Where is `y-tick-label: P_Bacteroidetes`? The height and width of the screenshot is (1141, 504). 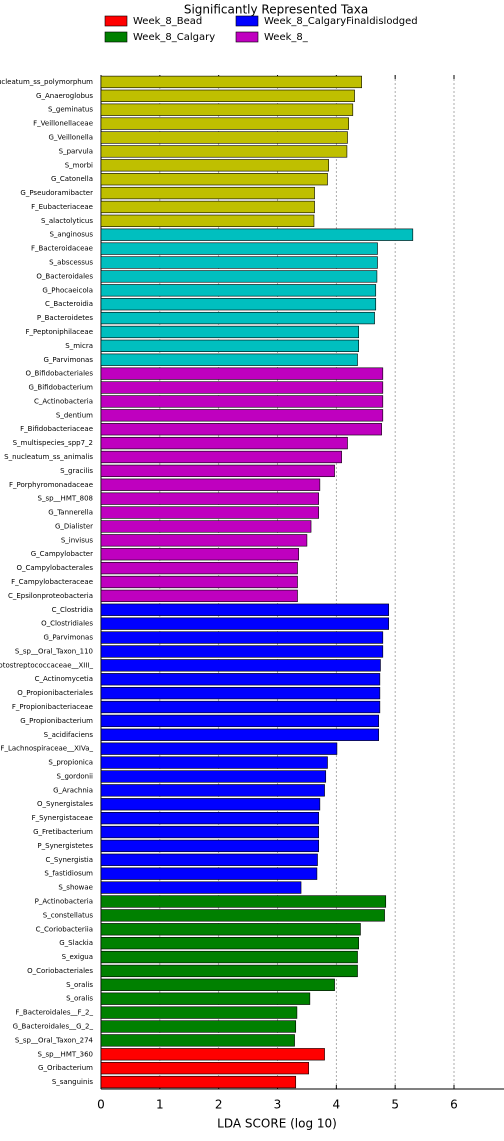 y-tick-label: P_Bacteroidetes is located at coordinates (65, 318).